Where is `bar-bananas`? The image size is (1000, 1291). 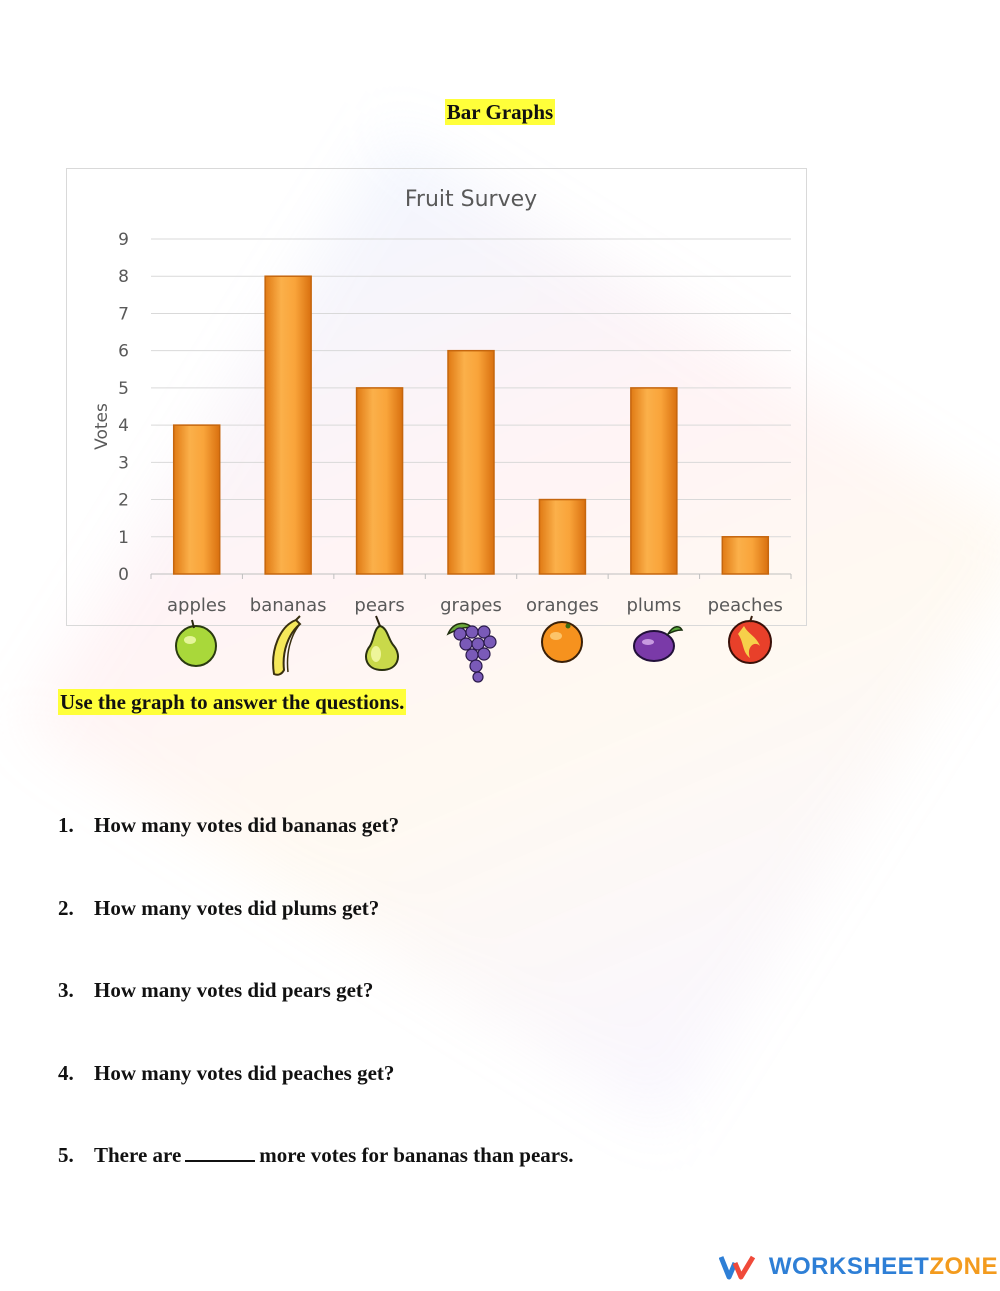 bar-bananas is located at coordinates (288, 425).